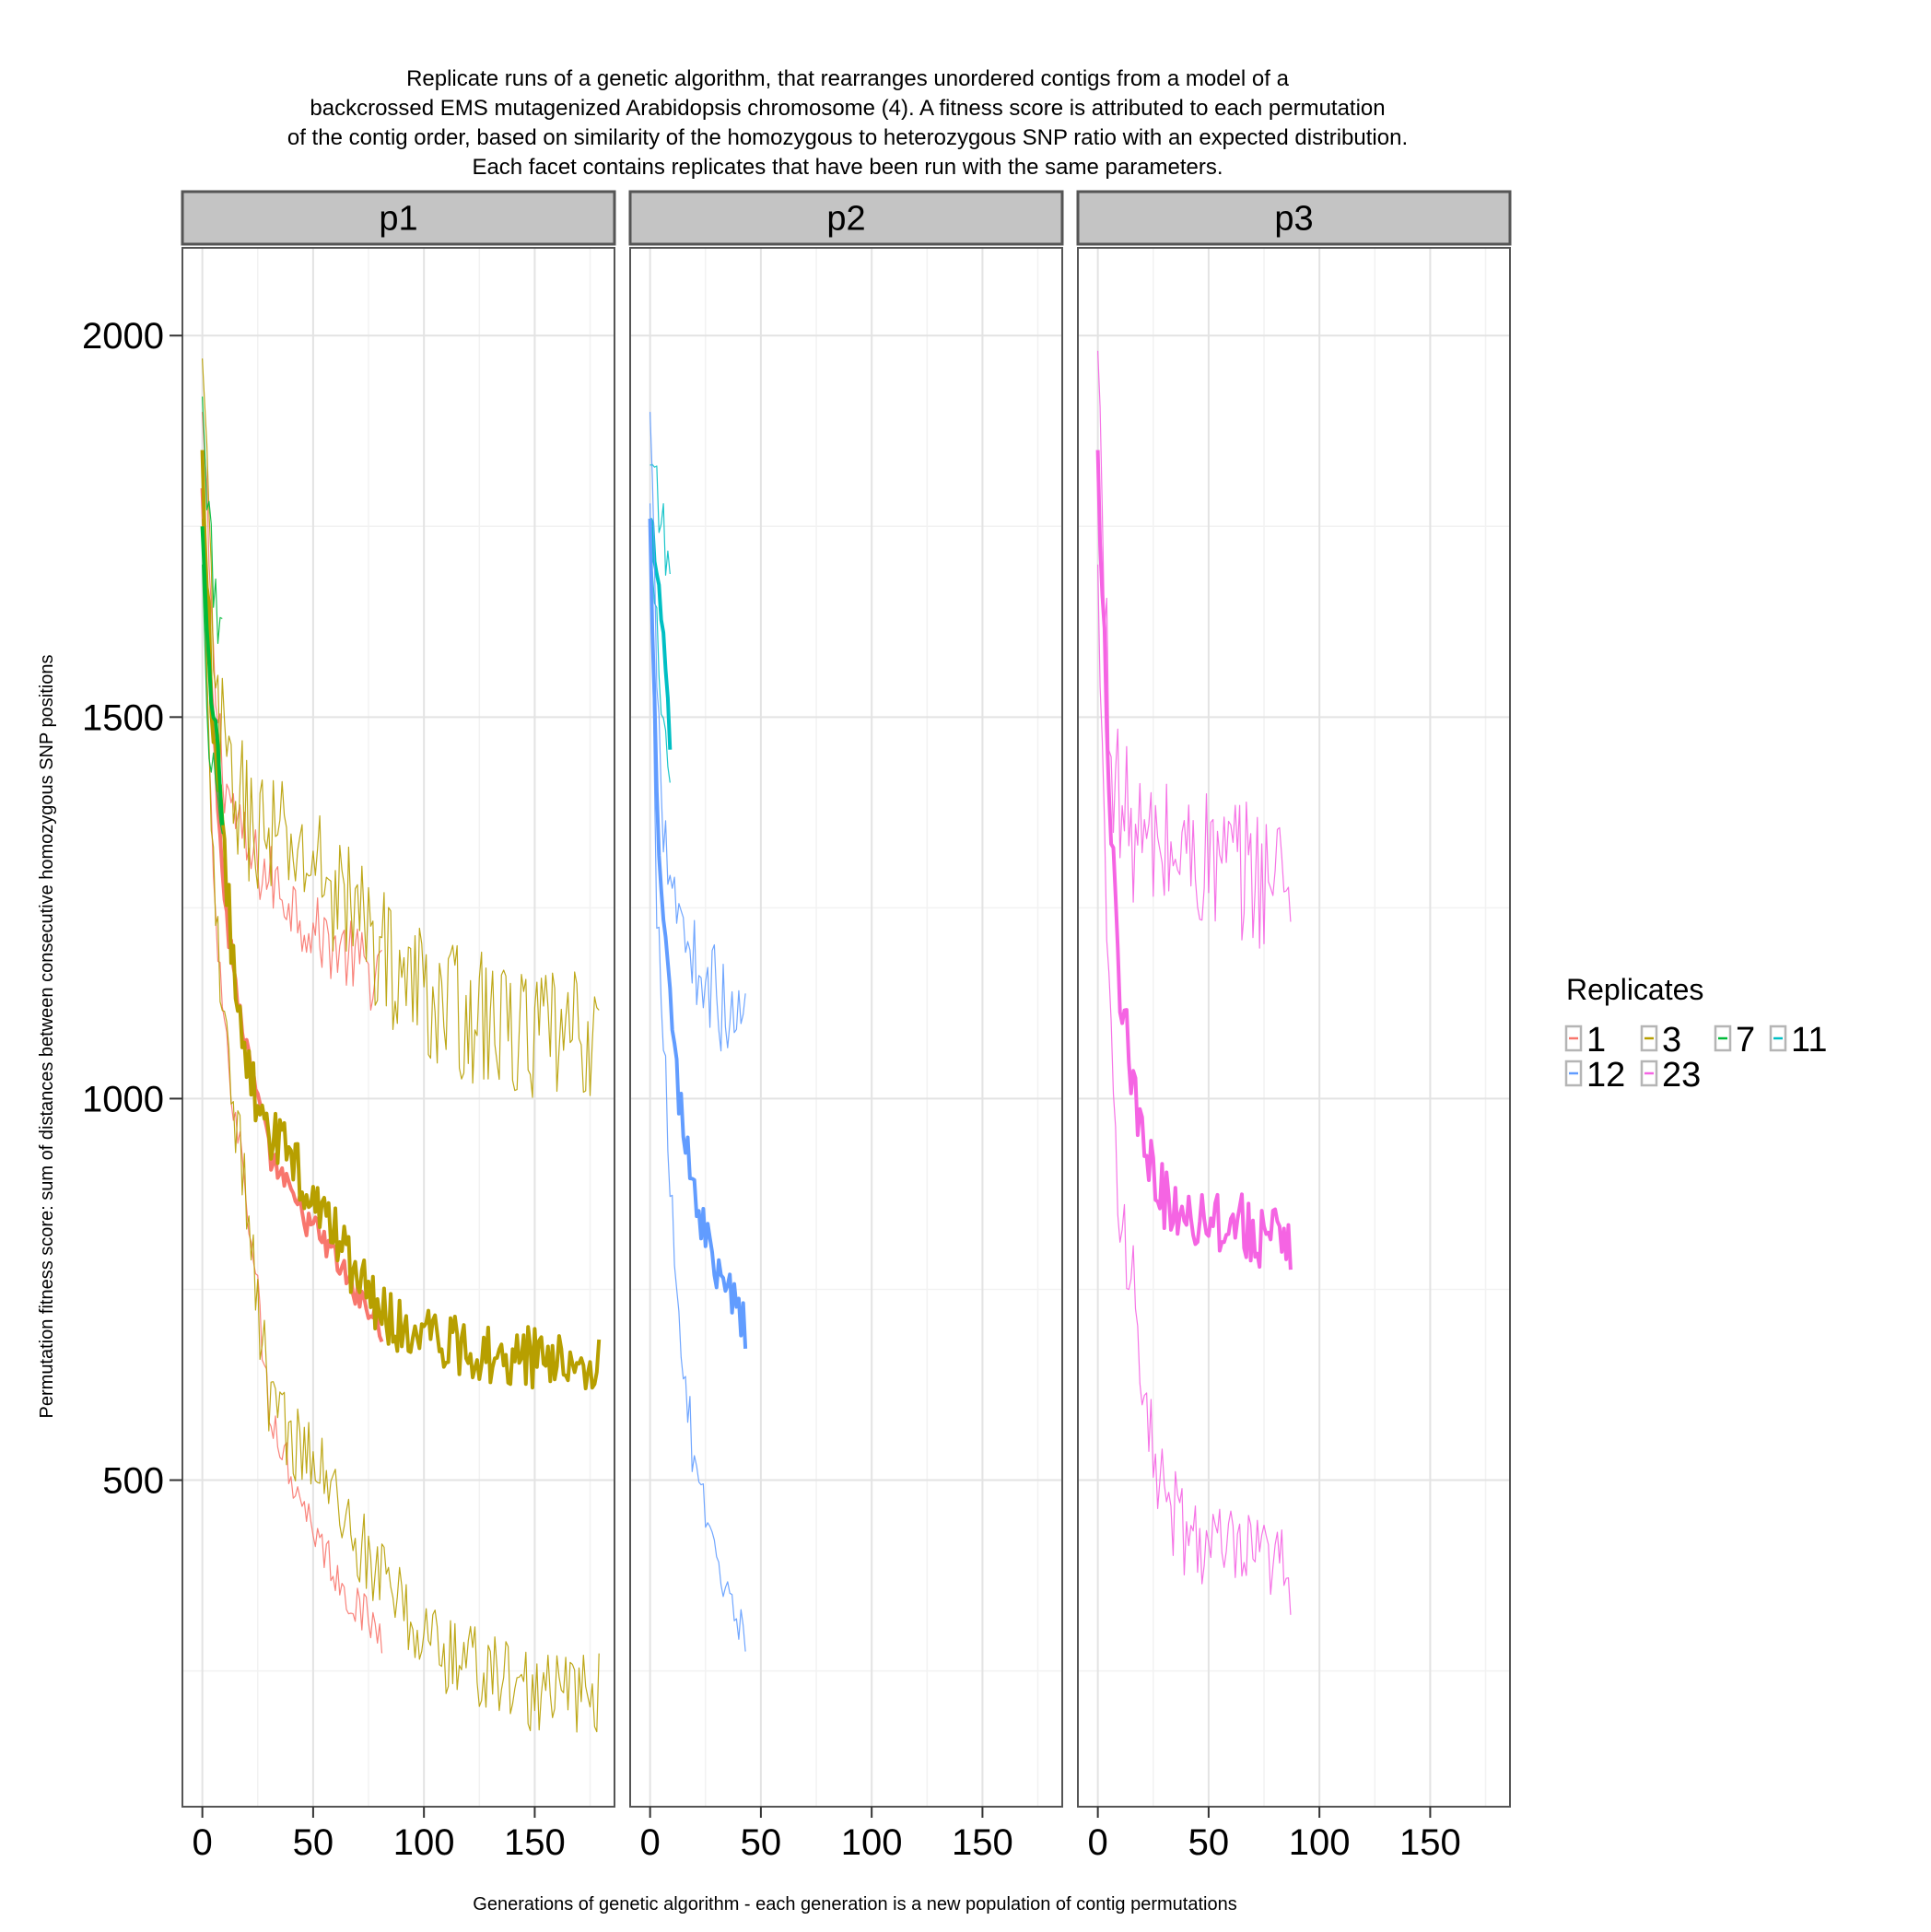 Image resolution: width=1931 pixels, height=1932 pixels. What do you see at coordinates (1695, 1034) in the screenshot?
I see `legend: Replicates 1 3 7 11 12 23` at bounding box center [1695, 1034].